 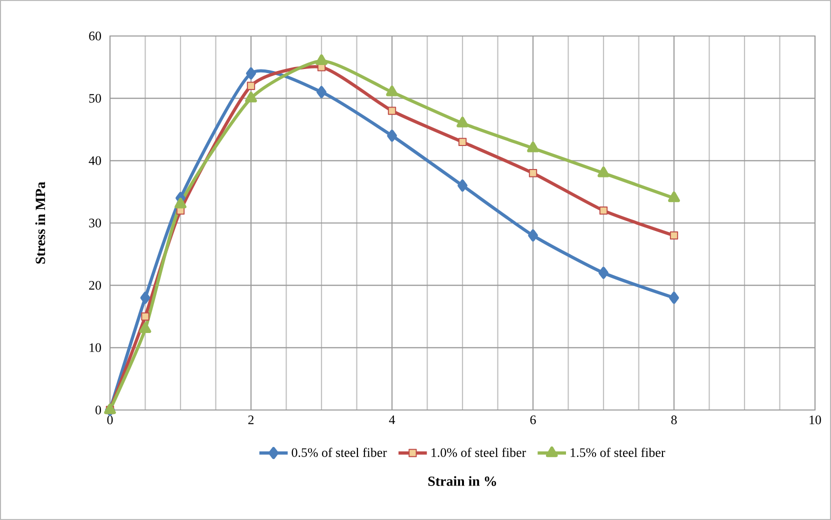 I want to click on y-tick-label: 0, so click(x=99, y=410).